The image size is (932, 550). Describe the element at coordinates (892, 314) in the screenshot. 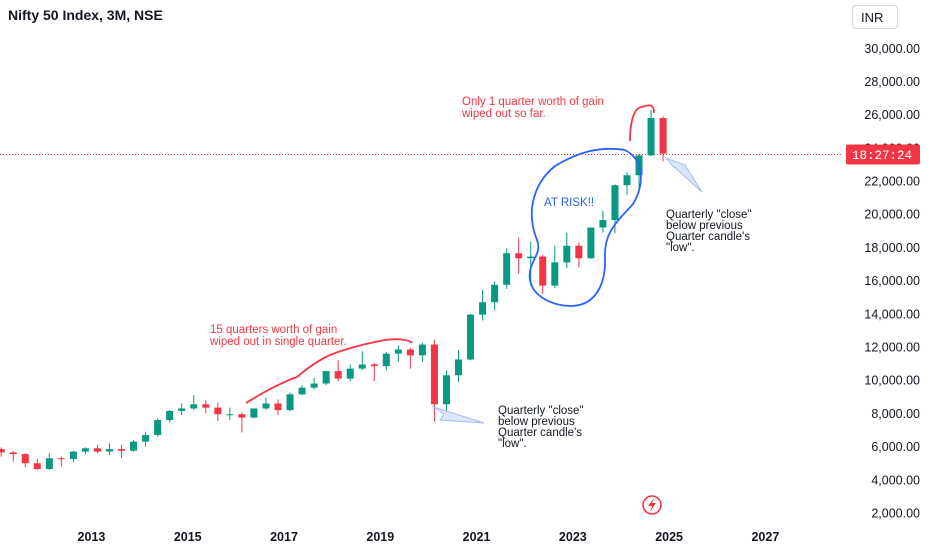

I see `y-tick-label: 14,000.00` at that location.